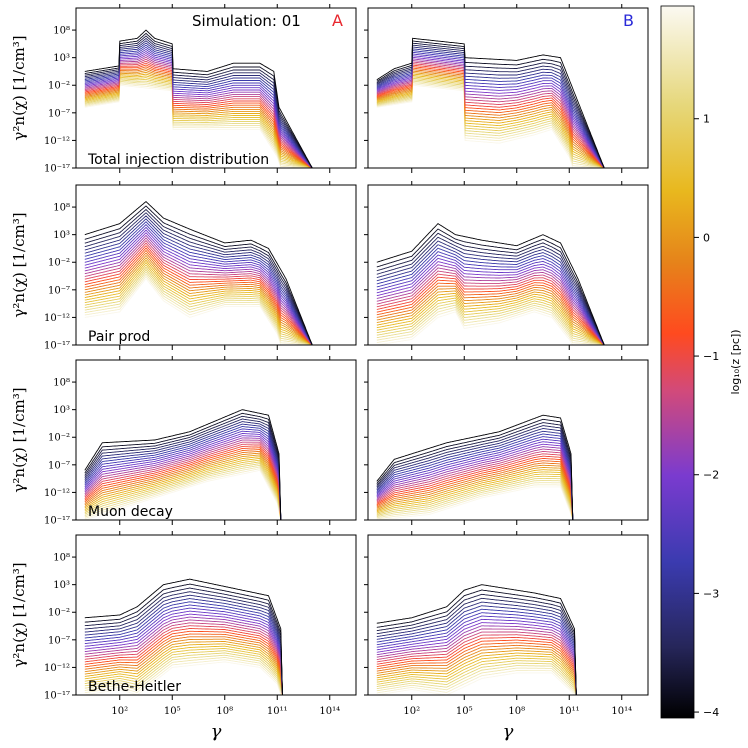 This screenshot has width=748, height=748. What do you see at coordinates (59, 263) in the screenshot?
I see `y-tick-label: 10⁻²` at bounding box center [59, 263].